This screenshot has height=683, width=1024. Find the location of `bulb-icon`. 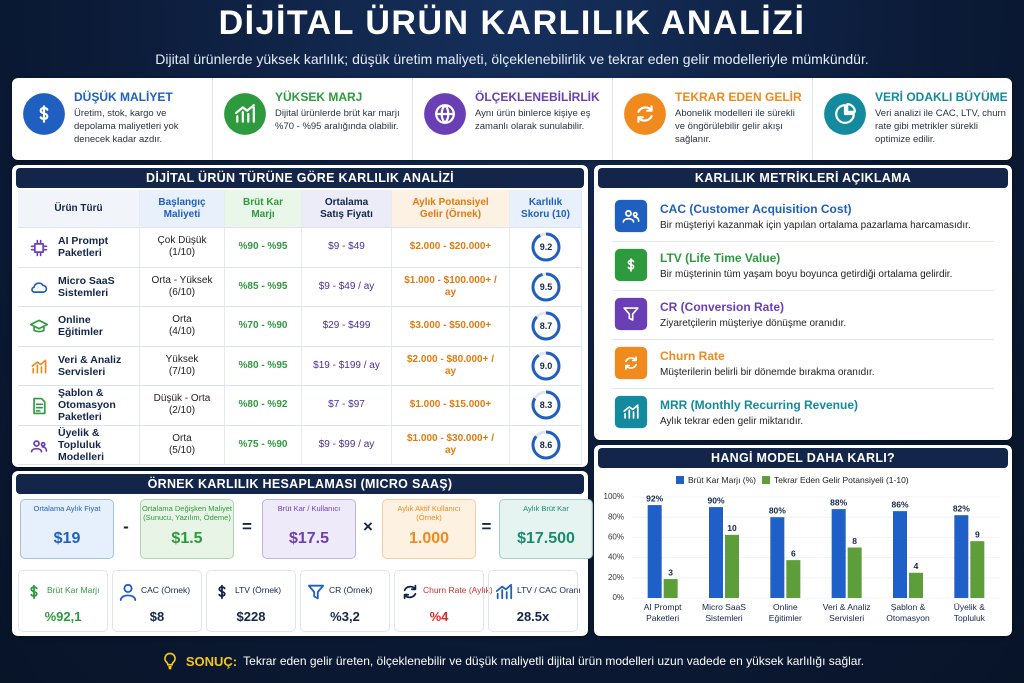

bulb-icon is located at coordinates (170, 661).